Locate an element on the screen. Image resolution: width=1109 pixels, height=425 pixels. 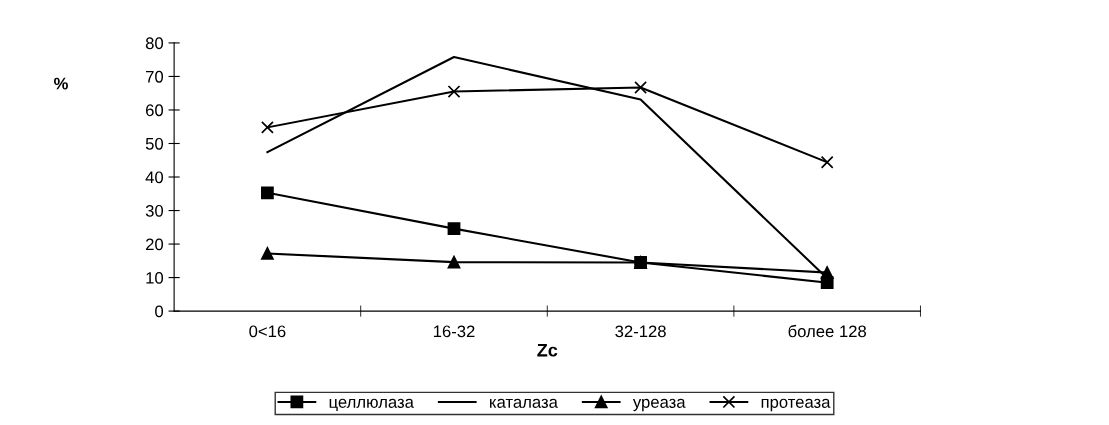
y-tick-label: 80 is located at coordinates (154, 43).